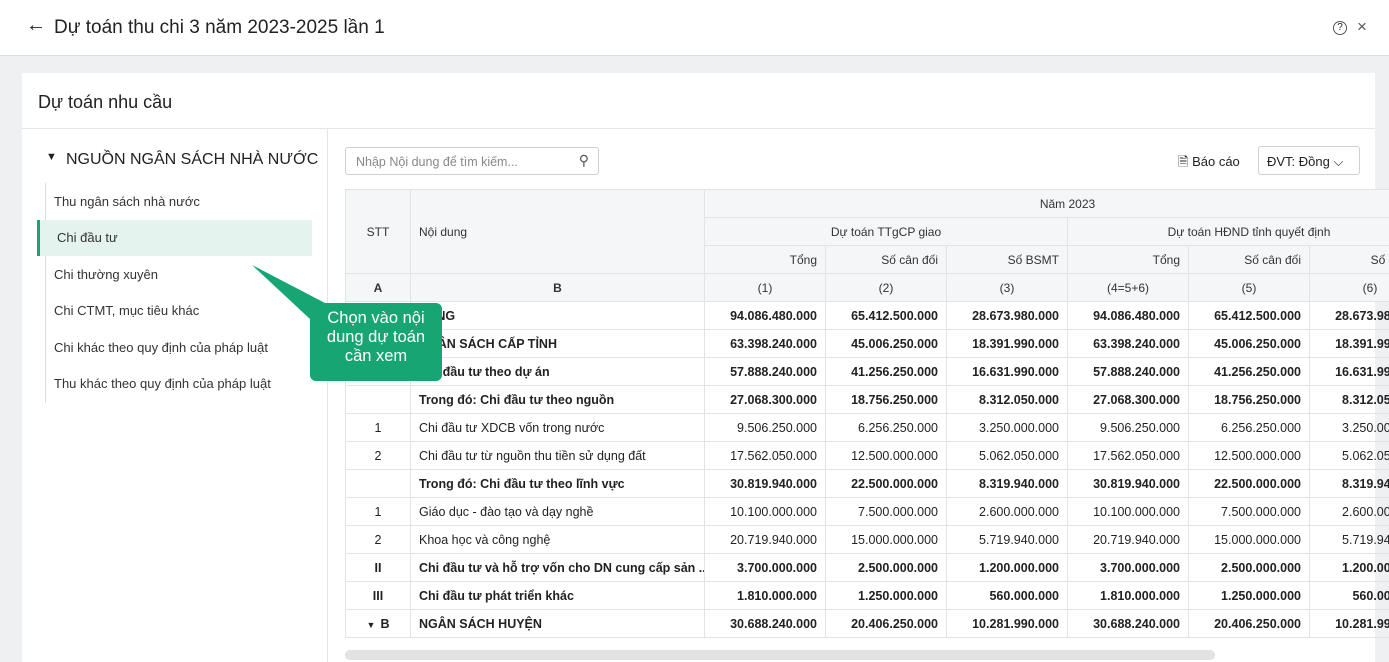 This screenshot has width=1389, height=662. What do you see at coordinates (192, 160) in the screenshot?
I see `sidebar-group: NGUỒN NGÂN SÁCH NHÀ NƯỚC` at bounding box center [192, 160].